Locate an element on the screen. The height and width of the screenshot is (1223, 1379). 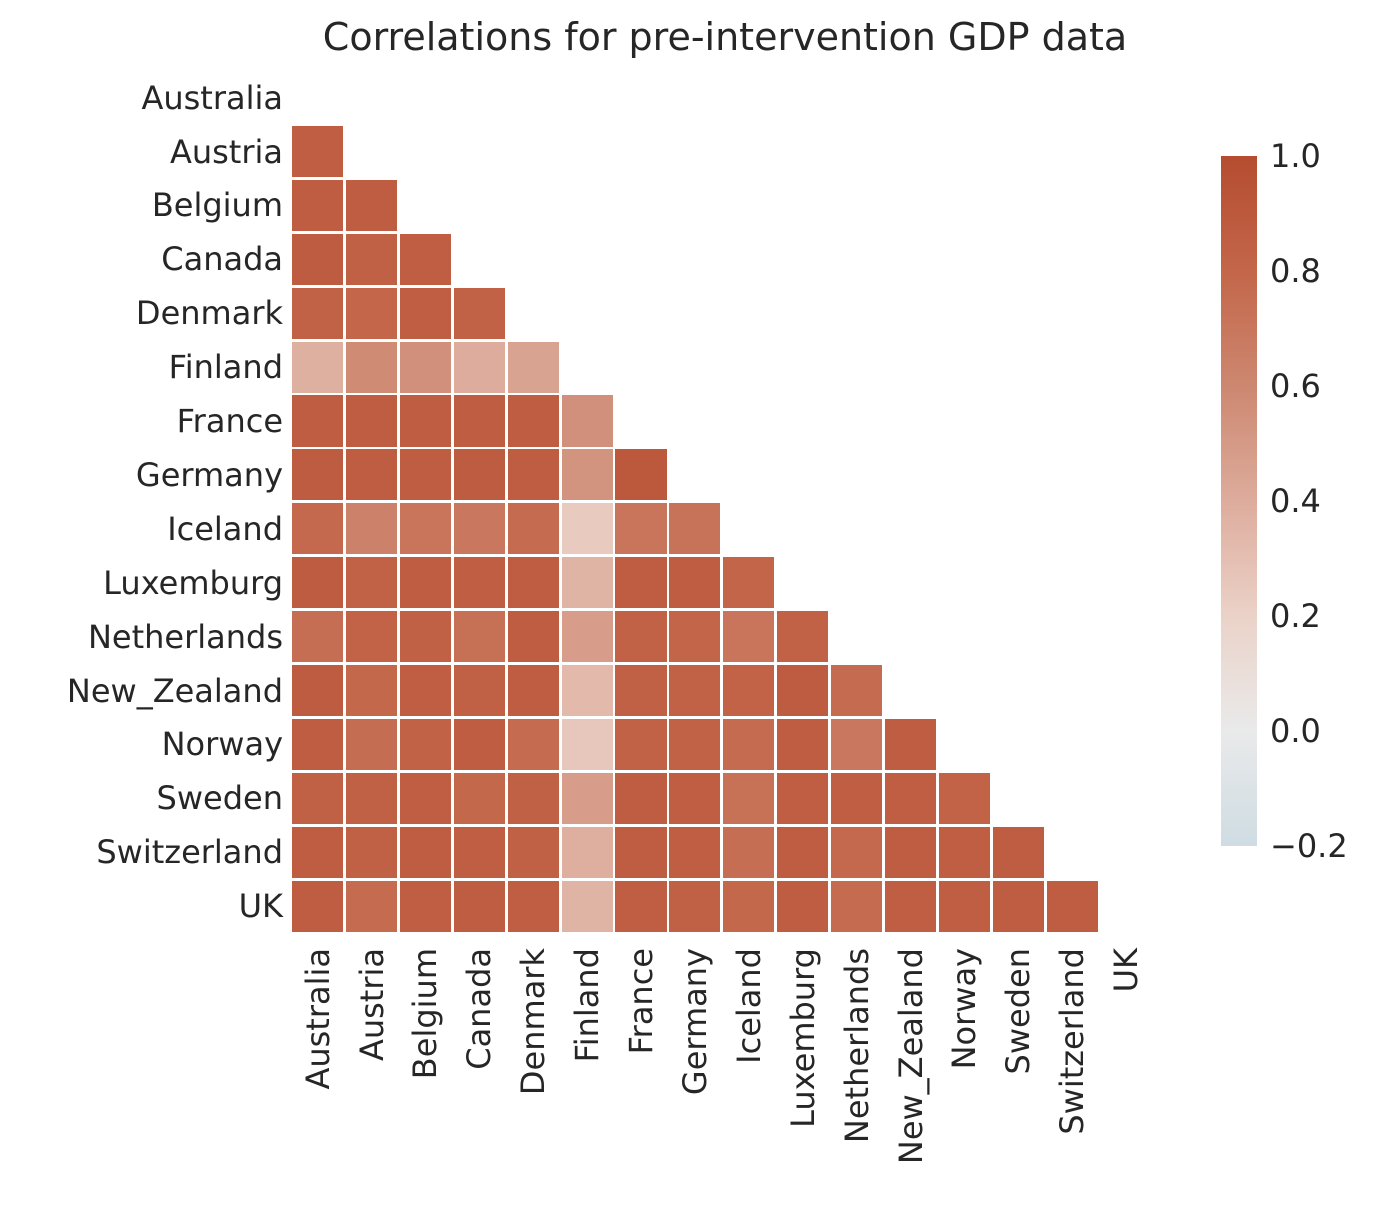
x-tick-label: UK is located at coordinates (1126, 970).